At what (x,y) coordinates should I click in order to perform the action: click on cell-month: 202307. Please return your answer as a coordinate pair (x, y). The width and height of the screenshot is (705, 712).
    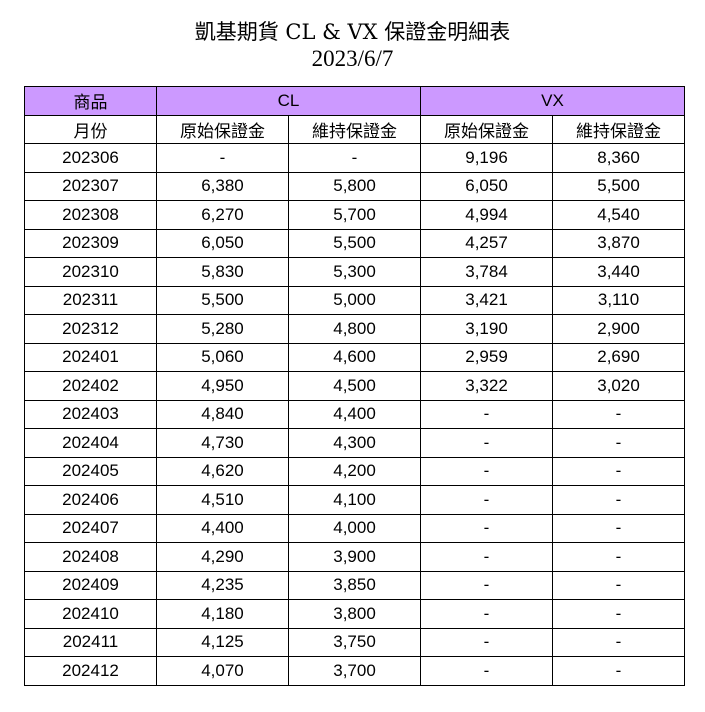
    Looking at the image, I should click on (90, 186).